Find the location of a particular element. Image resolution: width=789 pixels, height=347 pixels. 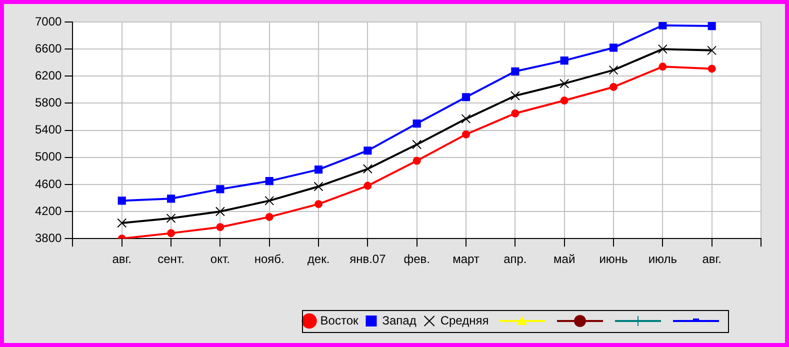

x-tick-label: апр. is located at coordinates (515, 259).